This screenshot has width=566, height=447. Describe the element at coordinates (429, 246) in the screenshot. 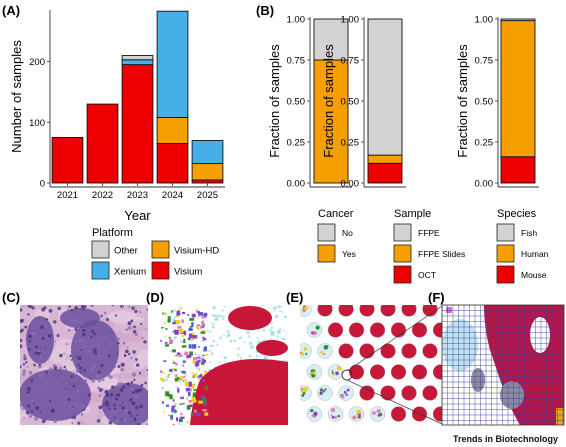

I see `legend-sample: Sample FFPE FFPE Slides OCT` at that location.